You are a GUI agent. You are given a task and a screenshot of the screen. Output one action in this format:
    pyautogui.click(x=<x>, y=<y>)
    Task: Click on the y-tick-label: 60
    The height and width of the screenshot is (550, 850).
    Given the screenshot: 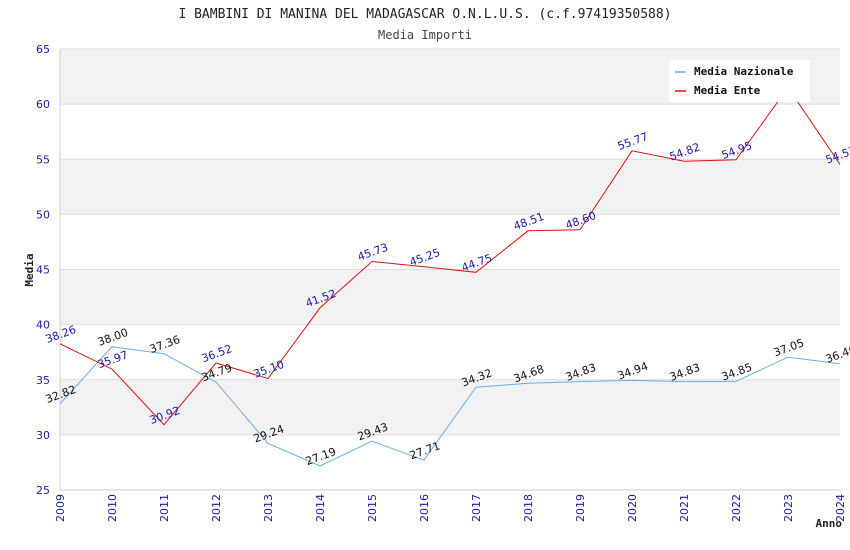 What is the action you would take?
    pyautogui.click(x=43, y=104)
    